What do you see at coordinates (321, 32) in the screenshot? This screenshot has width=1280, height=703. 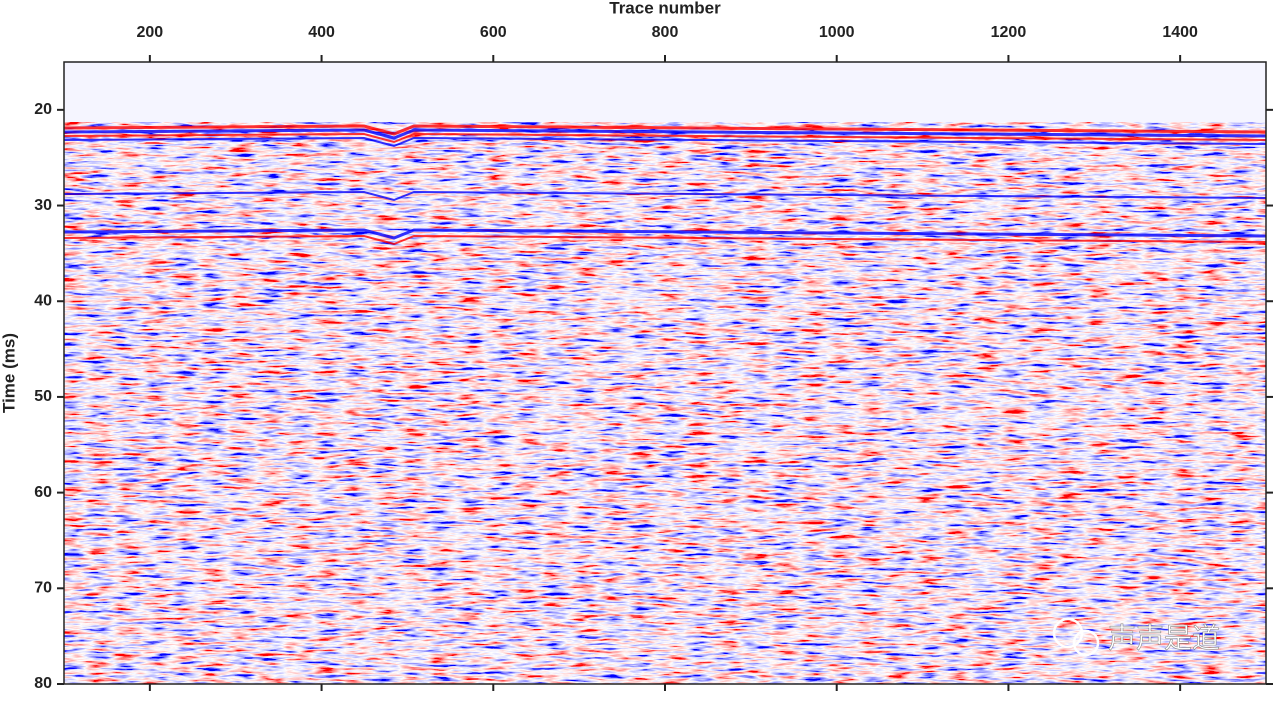 I see `x-tick-label: 400` at bounding box center [321, 32].